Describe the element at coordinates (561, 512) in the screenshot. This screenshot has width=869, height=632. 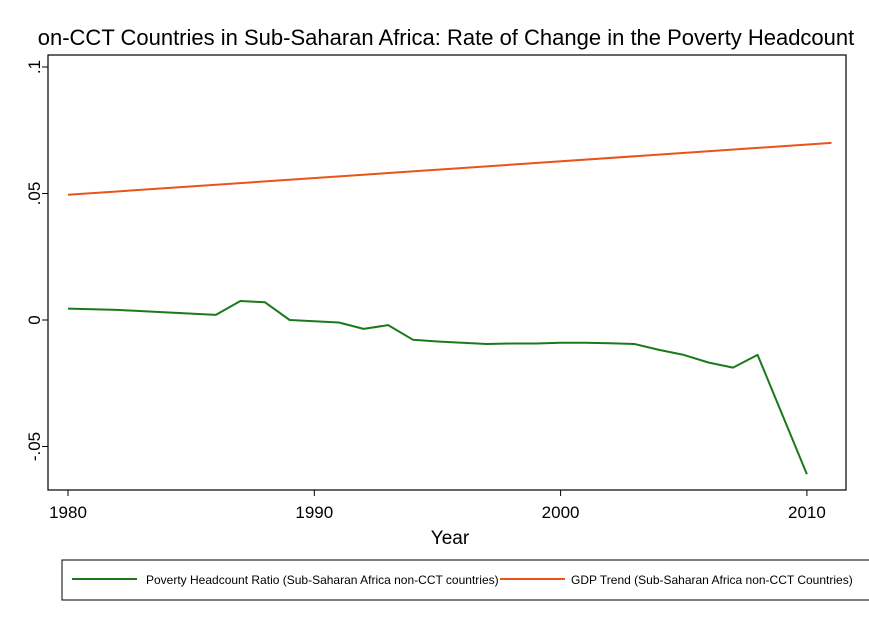
I see `x-tick-label: 2000` at that location.